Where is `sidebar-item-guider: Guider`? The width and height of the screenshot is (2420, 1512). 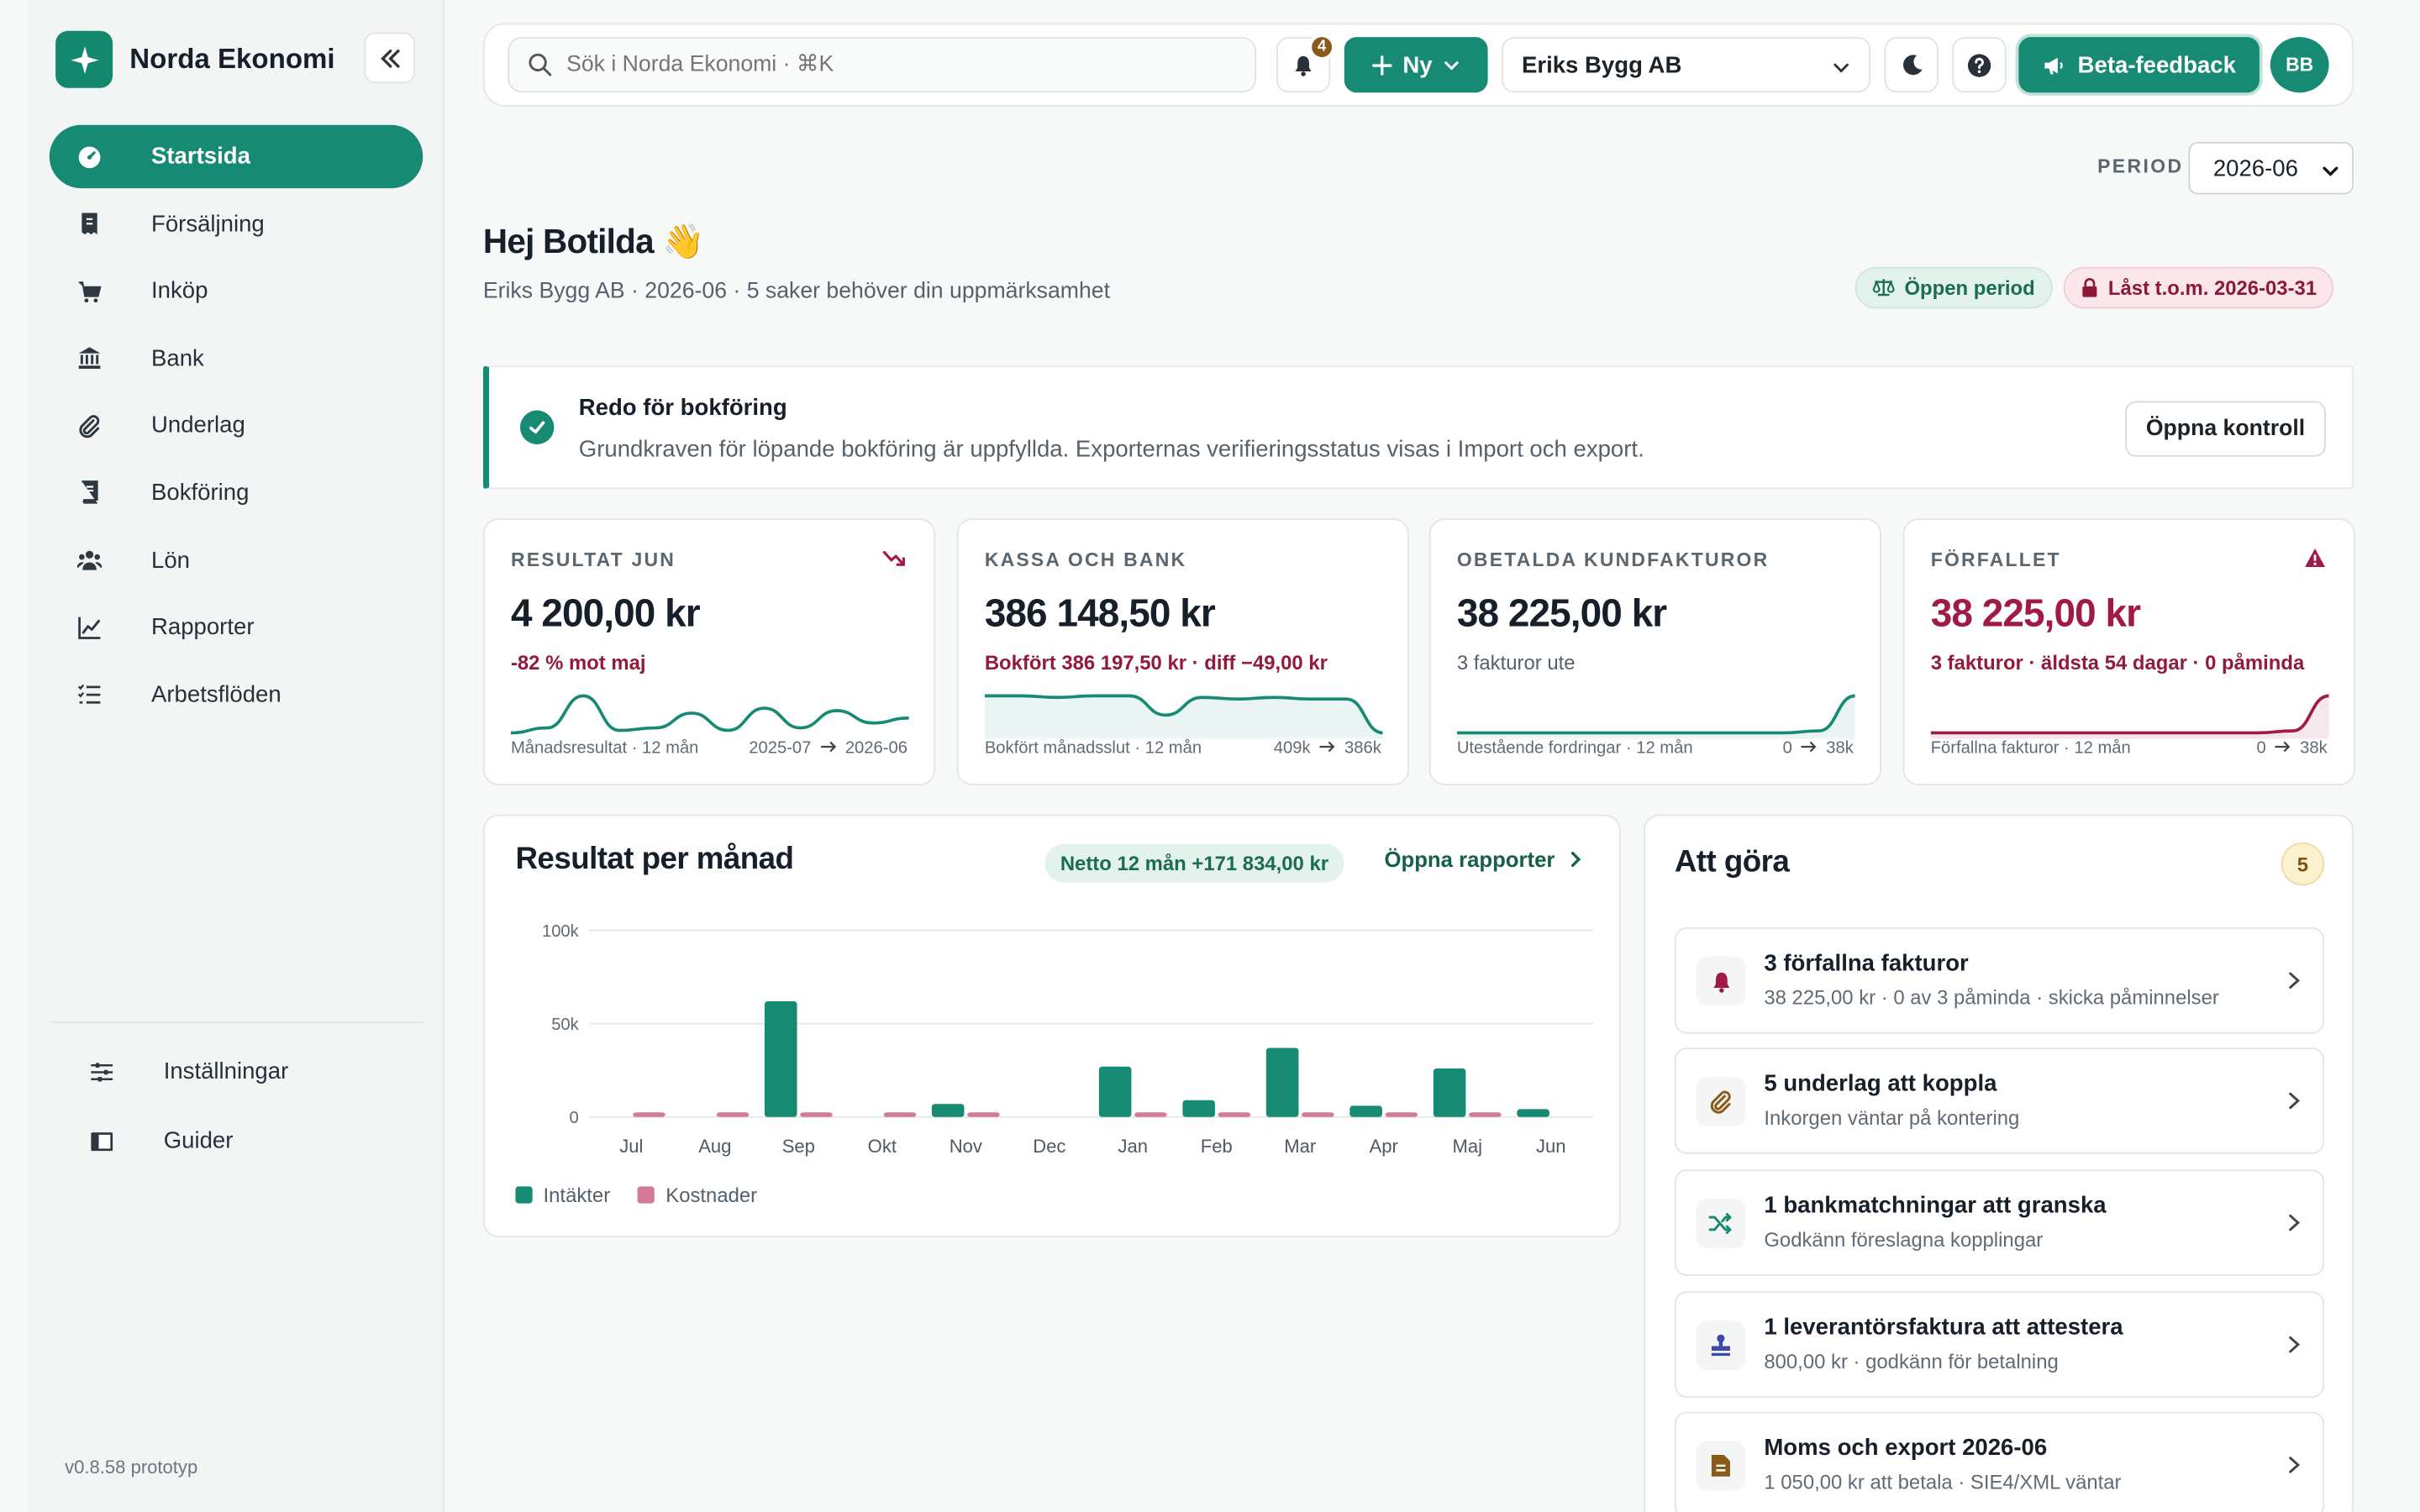
sidebar-item-guider: Guider is located at coordinates (242, 1141).